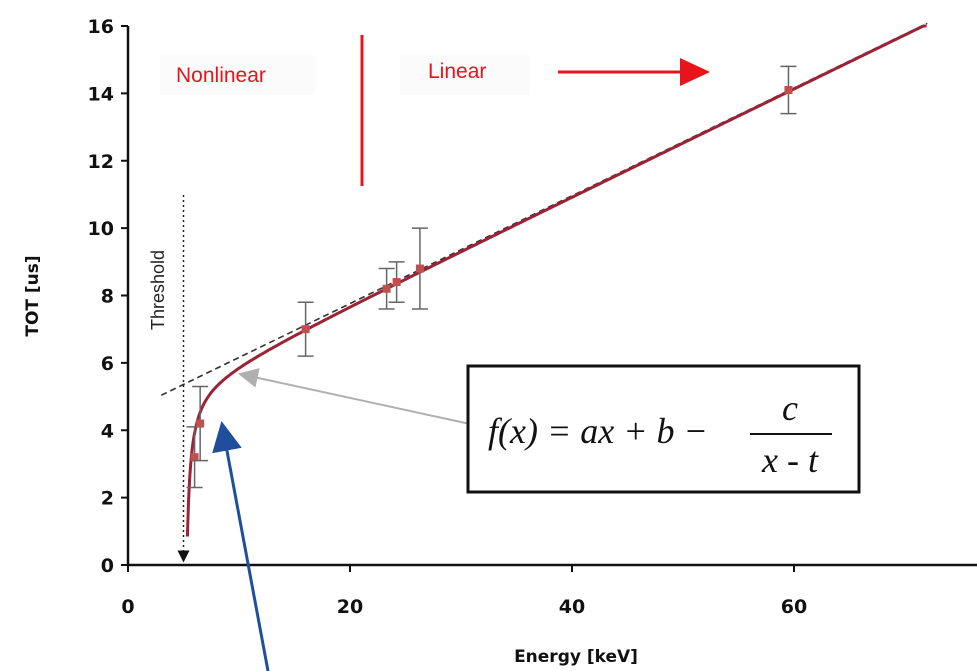  I want to click on y-ticks: 0 2 4 6 8 10 12 14 16, so click(108, 296).